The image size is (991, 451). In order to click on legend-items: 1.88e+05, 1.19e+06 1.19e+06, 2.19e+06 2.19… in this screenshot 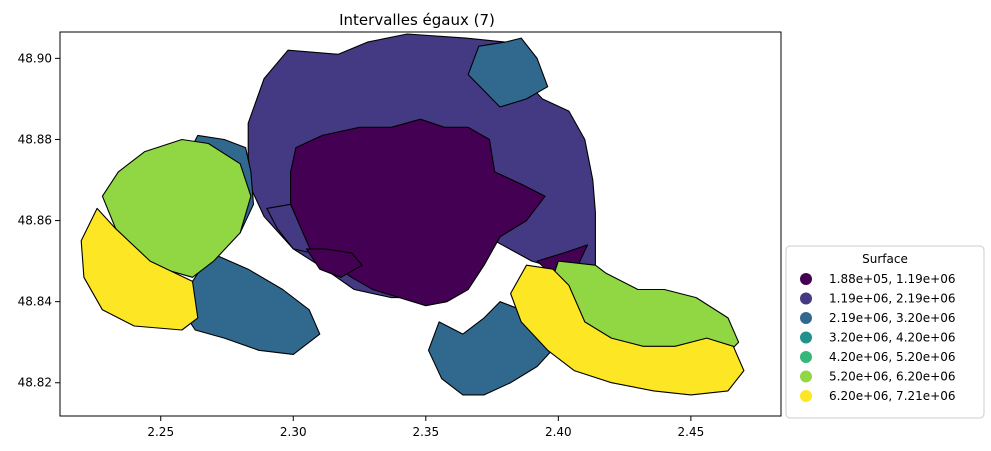, I will do `click(877, 337)`.